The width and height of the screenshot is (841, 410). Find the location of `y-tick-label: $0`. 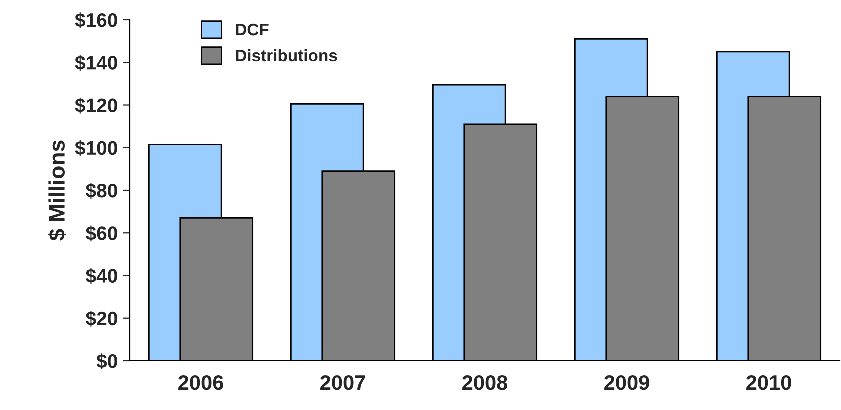

y-tick-label: $0 is located at coordinates (107, 362).